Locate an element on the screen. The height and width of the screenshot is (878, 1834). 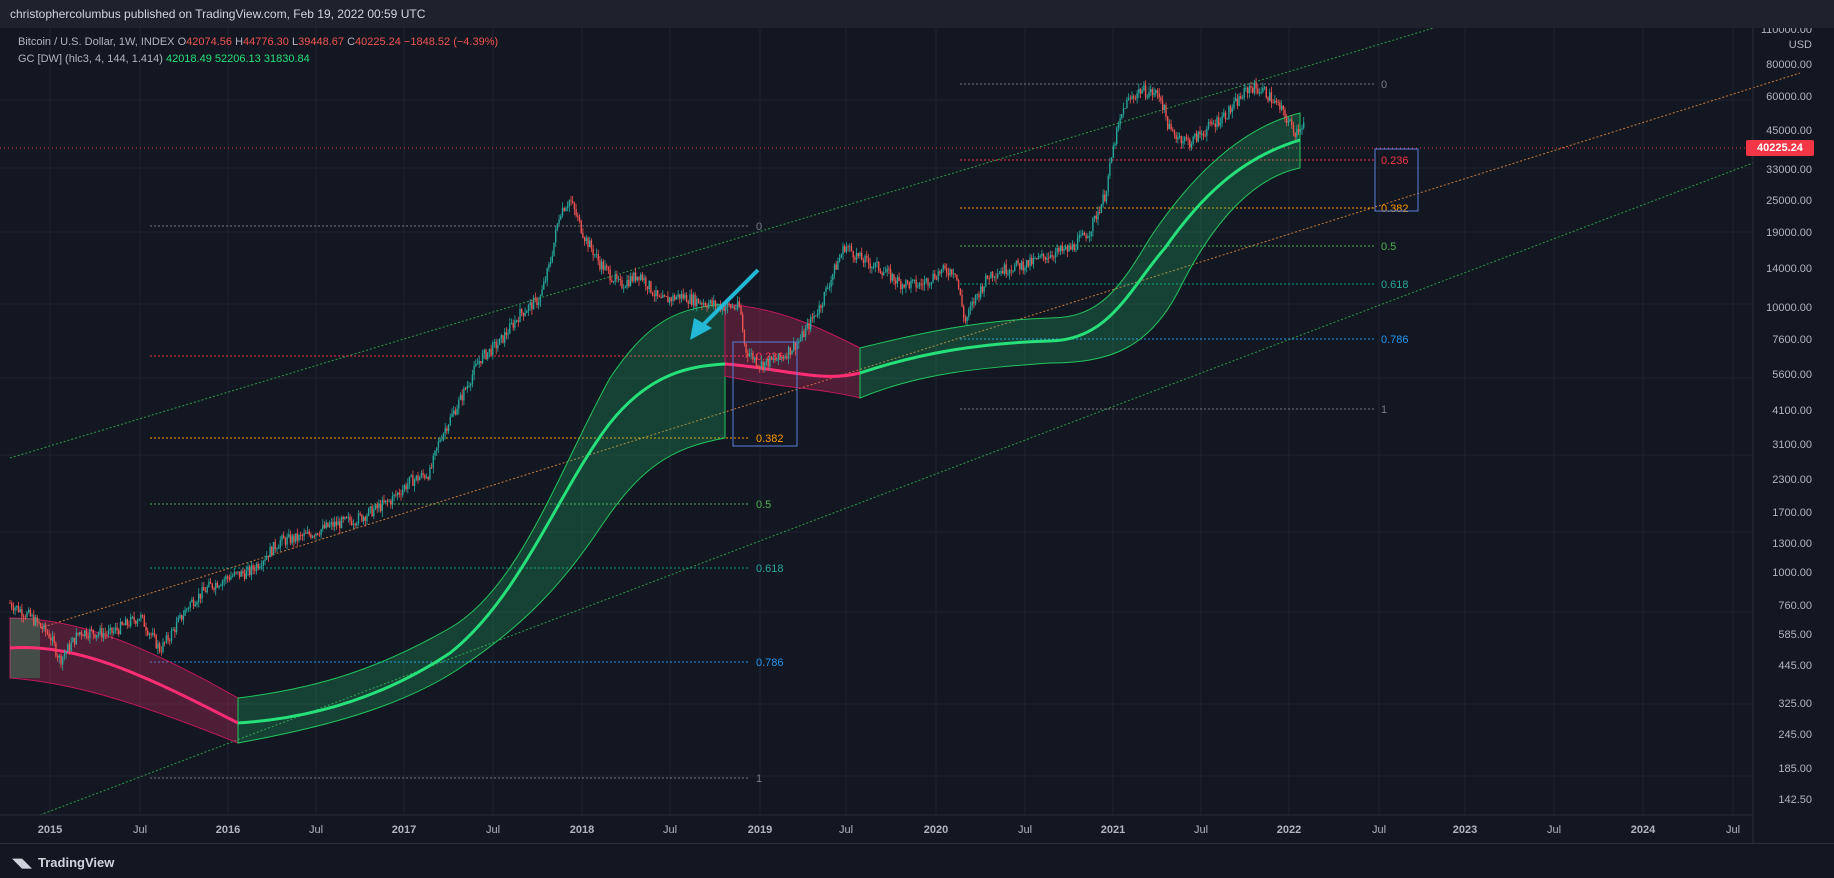
cyan-arrow-icon is located at coordinates (725, 304).